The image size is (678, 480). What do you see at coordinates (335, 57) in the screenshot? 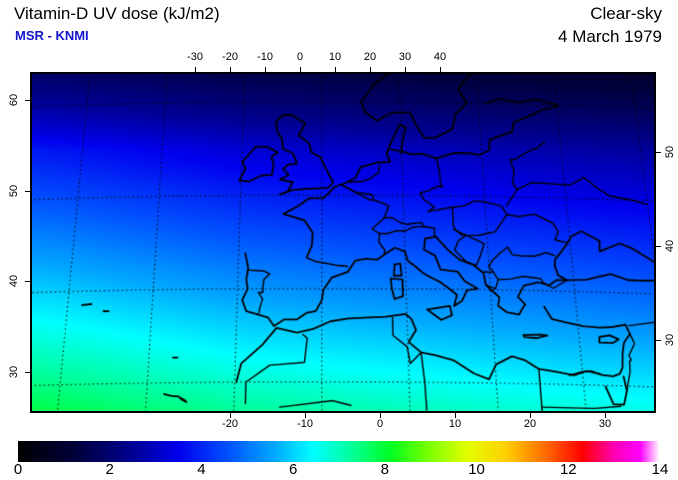
I see `axis-top-label: 10` at bounding box center [335, 57].